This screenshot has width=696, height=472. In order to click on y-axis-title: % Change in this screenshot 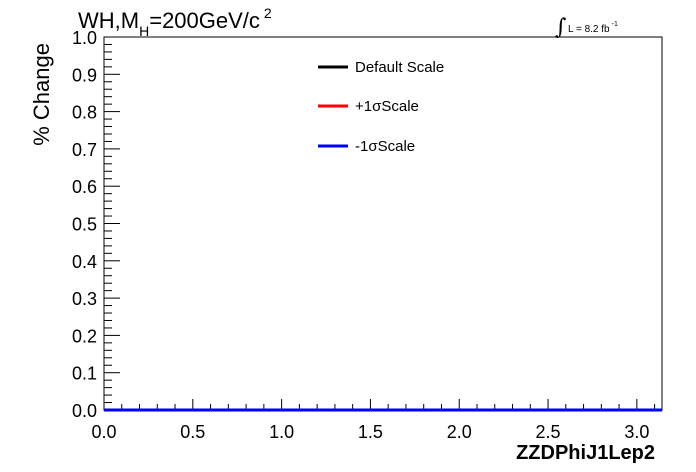, I will do `click(41, 94)`.